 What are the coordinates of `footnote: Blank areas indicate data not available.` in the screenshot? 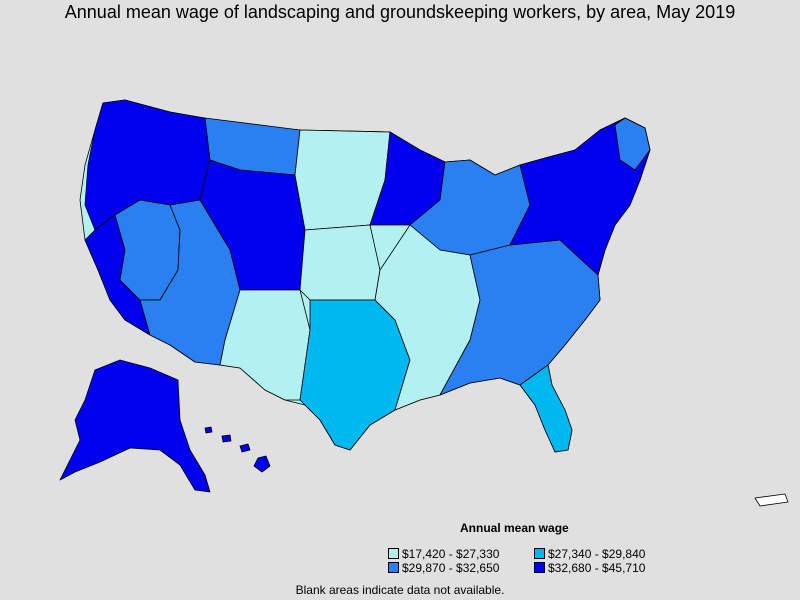 It's located at (400, 590).